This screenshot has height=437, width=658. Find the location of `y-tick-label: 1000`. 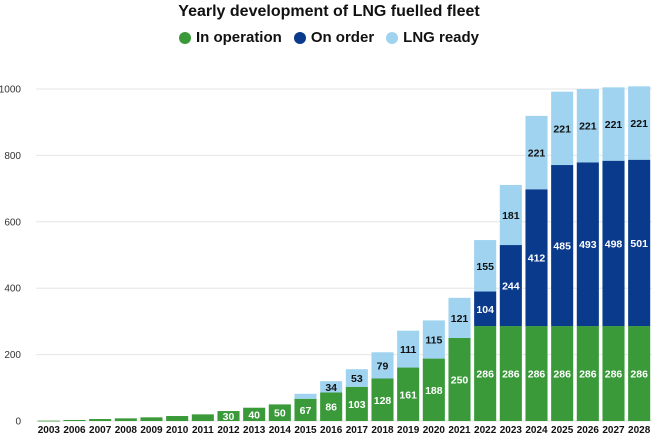

y-tick-label: 1000 is located at coordinates (10, 90).